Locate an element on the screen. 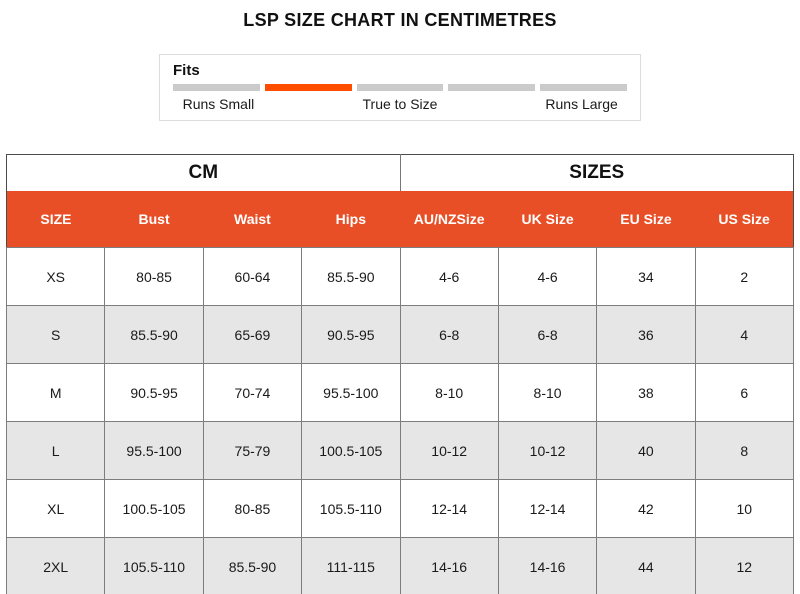 This screenshot has width=800, height=594. cell-bust: 100.5-105 is located at coordinates (154, 508).